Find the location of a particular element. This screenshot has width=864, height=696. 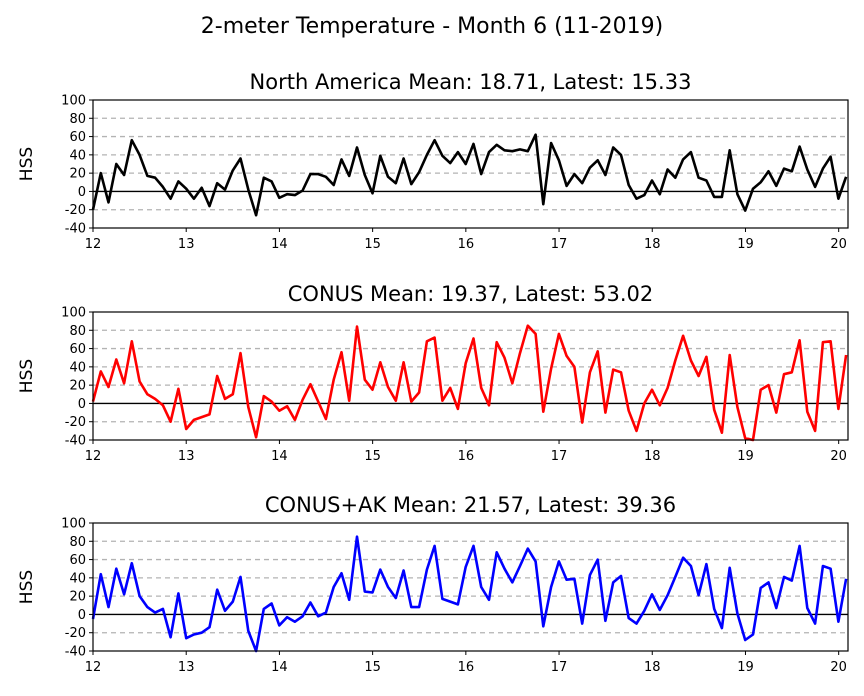

panel-title: CONUS+AK Mean: 21.57, Latest: 39.36 is located at coordinates (470, 505).